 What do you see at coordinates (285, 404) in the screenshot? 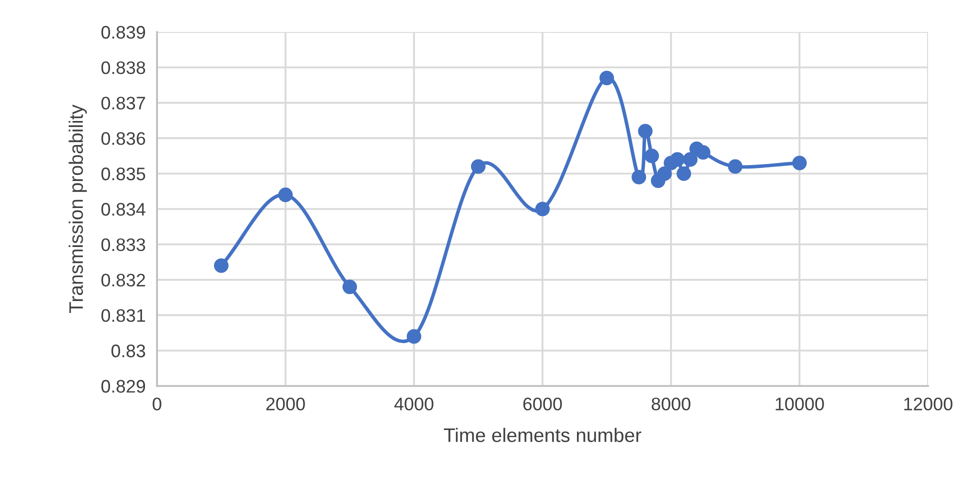
I see `x-tick-label: 2000` at bounding box center [285, 404].